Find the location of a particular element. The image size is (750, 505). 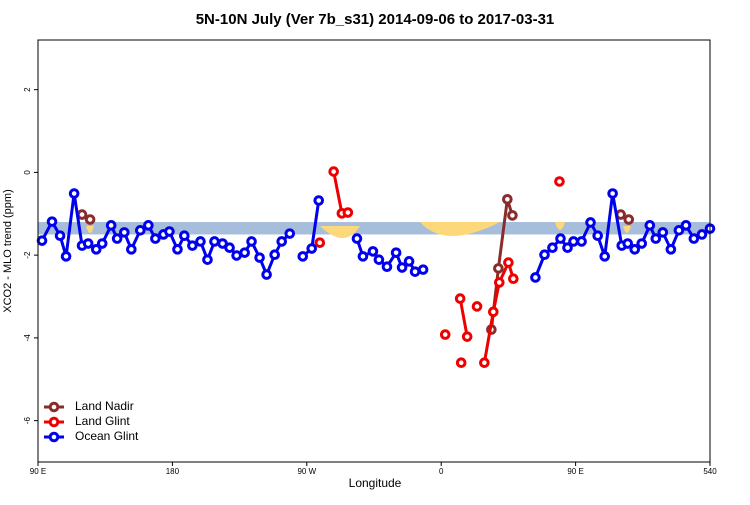

legend-label: Ocean Glint is located at coordinates (107, 436).